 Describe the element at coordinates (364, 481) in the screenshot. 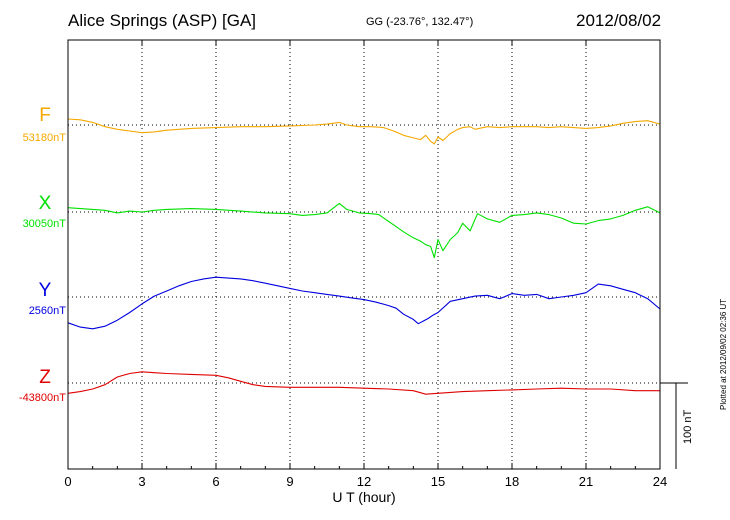

I see `x-tick-label: 12` at that location.